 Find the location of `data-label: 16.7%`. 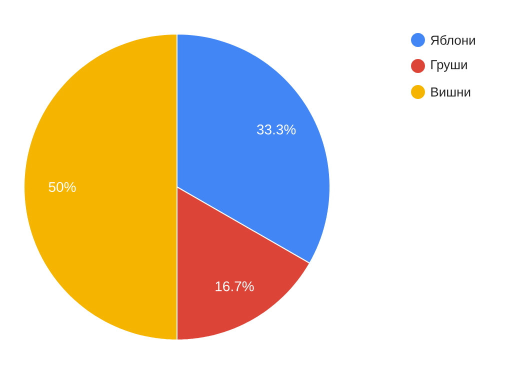

data-label: 16.7% is located at coordinates (235, 286).